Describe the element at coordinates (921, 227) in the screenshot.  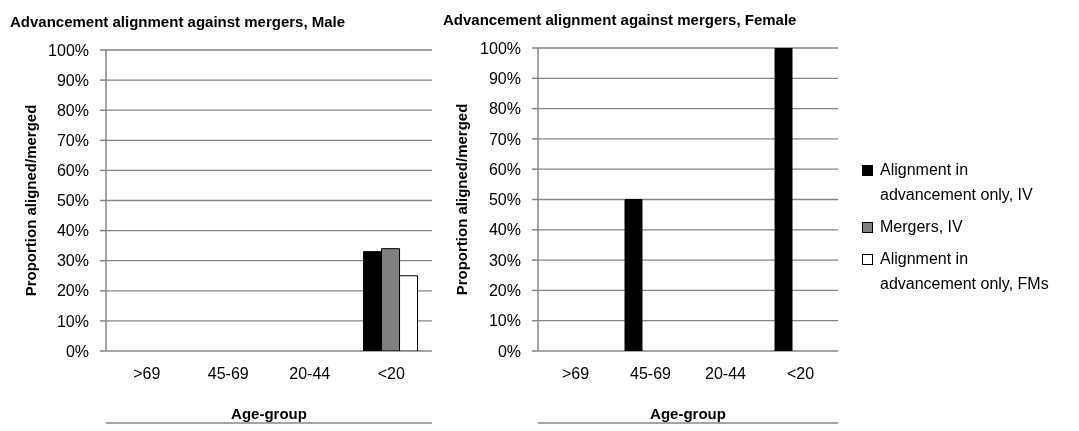
I see `legend-label: Mergers, IV` at that location.